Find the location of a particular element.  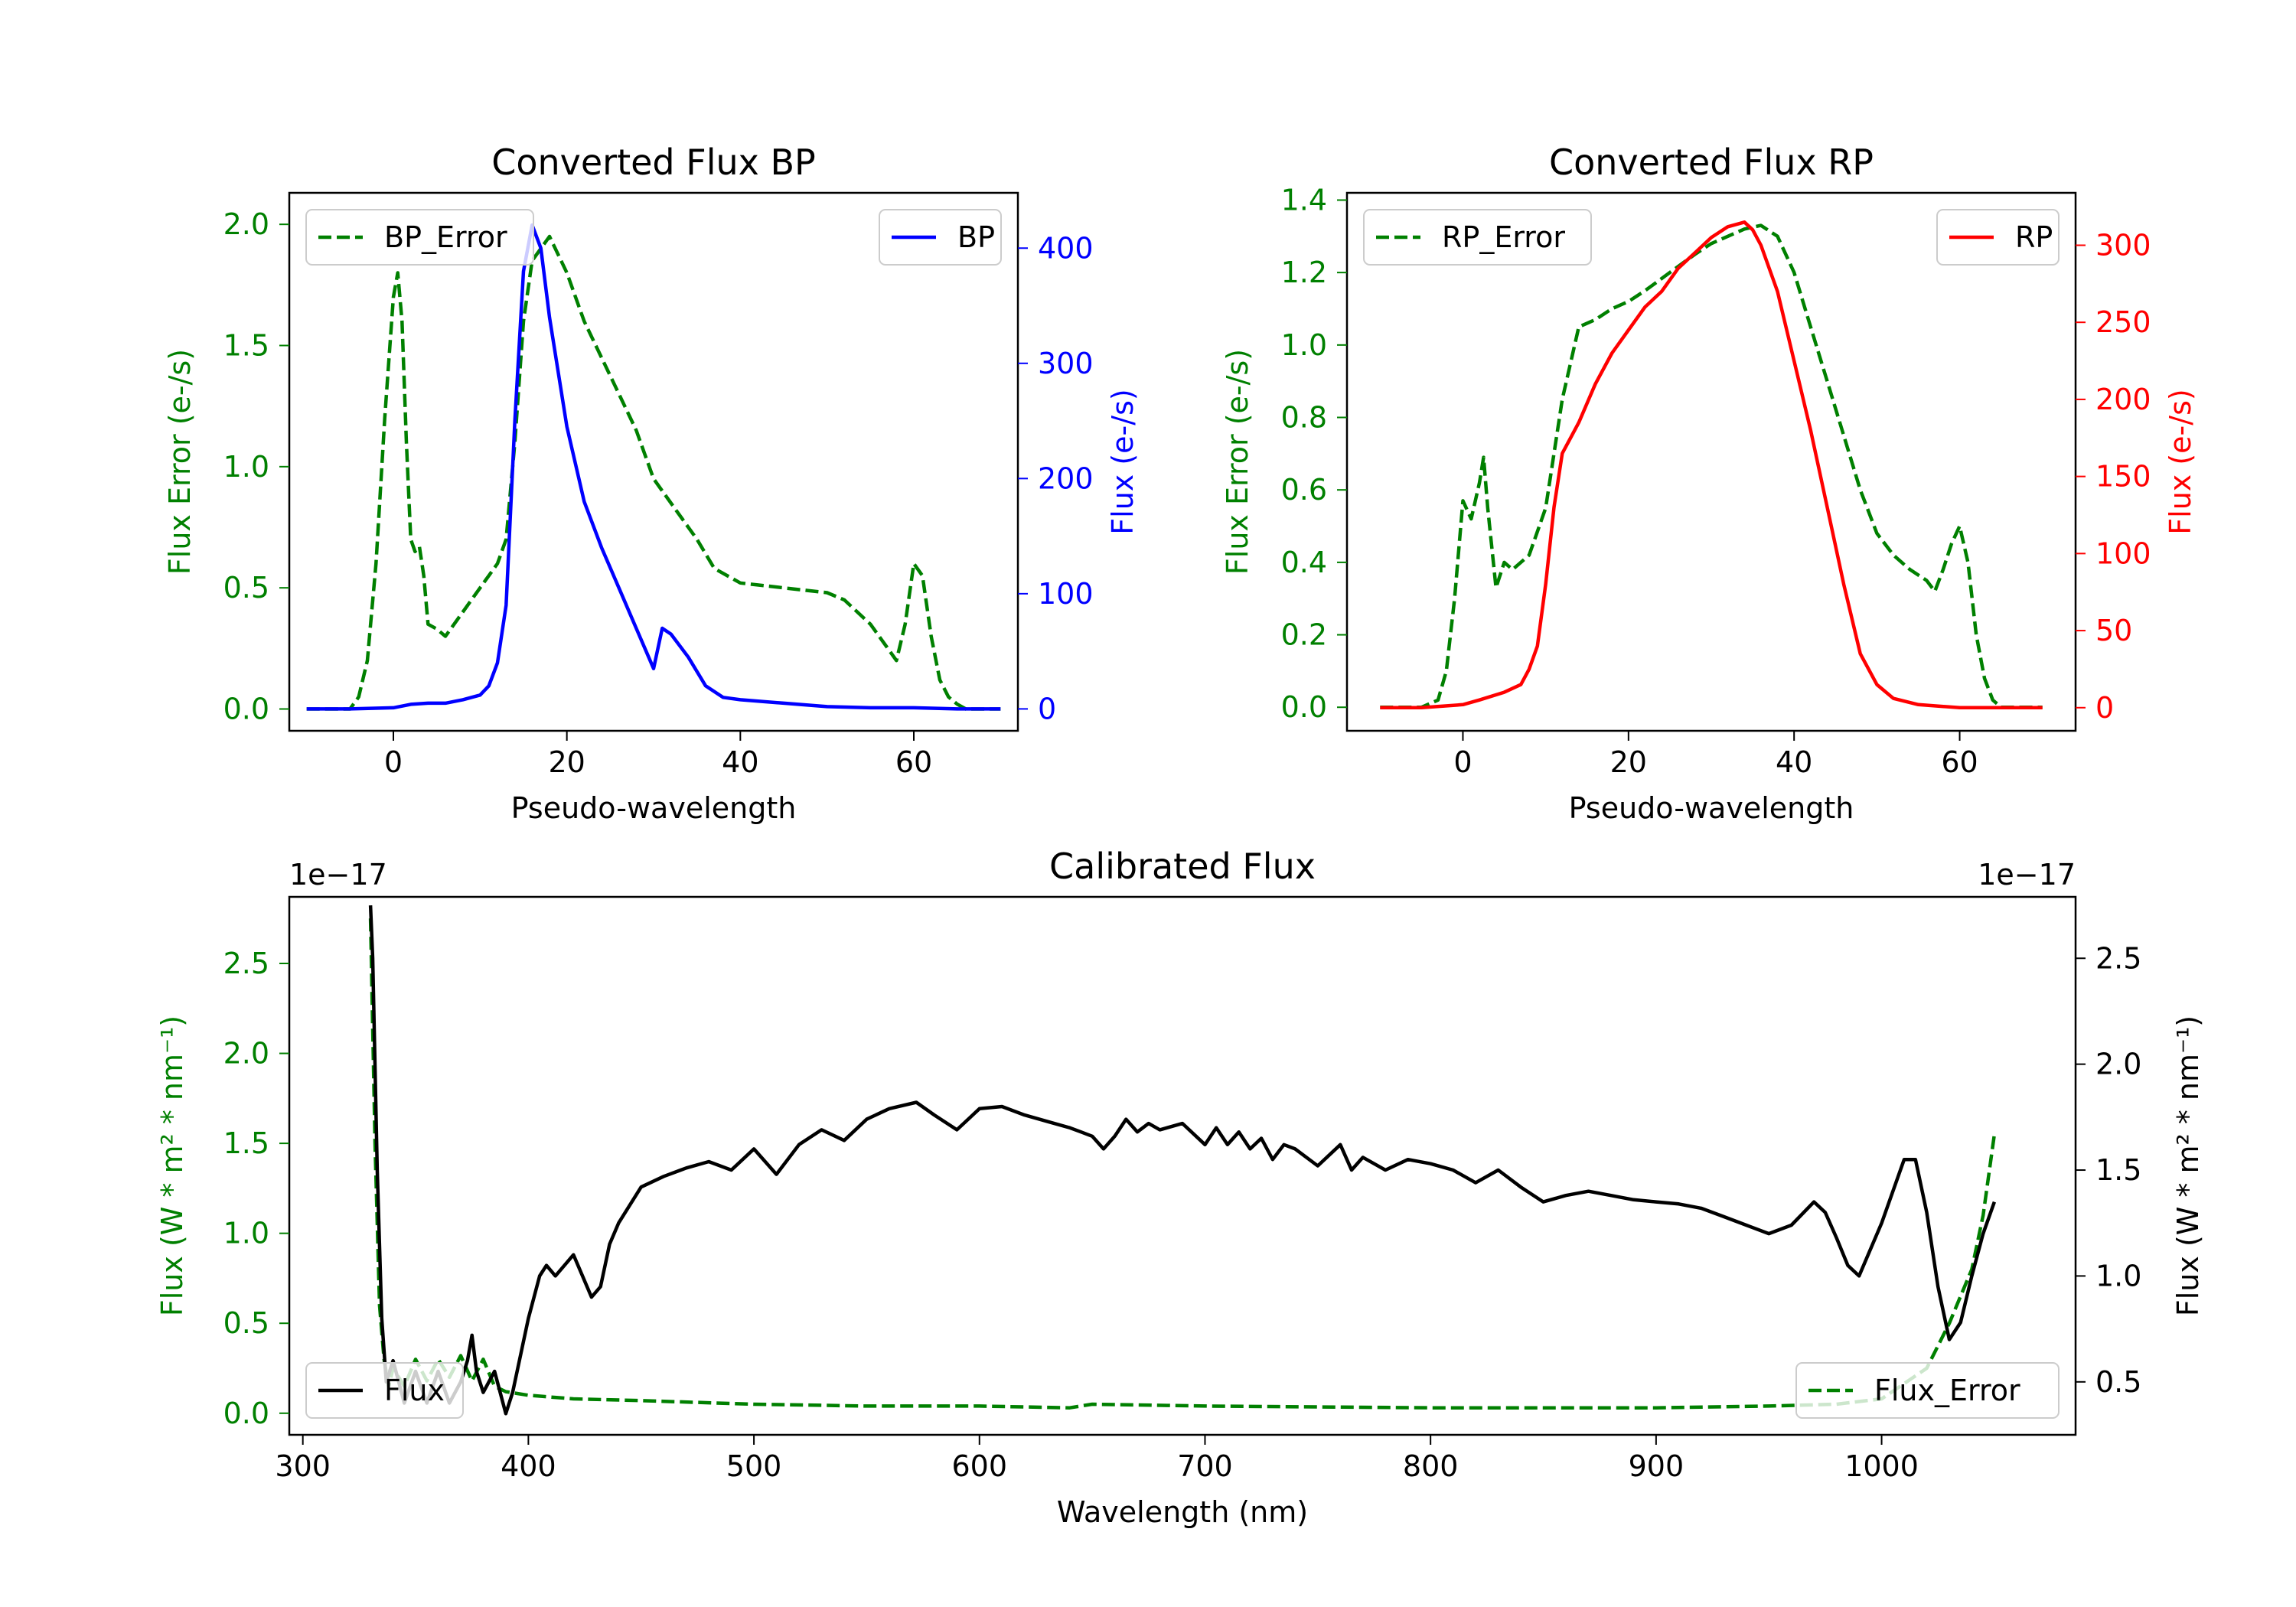

x-tick-label: 900 is located at coordinates (1656, 1466).